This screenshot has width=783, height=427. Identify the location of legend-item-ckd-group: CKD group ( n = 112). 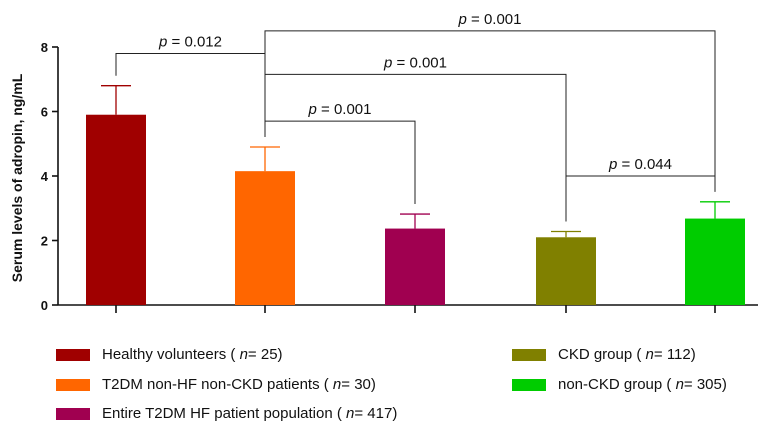
(604, 354).